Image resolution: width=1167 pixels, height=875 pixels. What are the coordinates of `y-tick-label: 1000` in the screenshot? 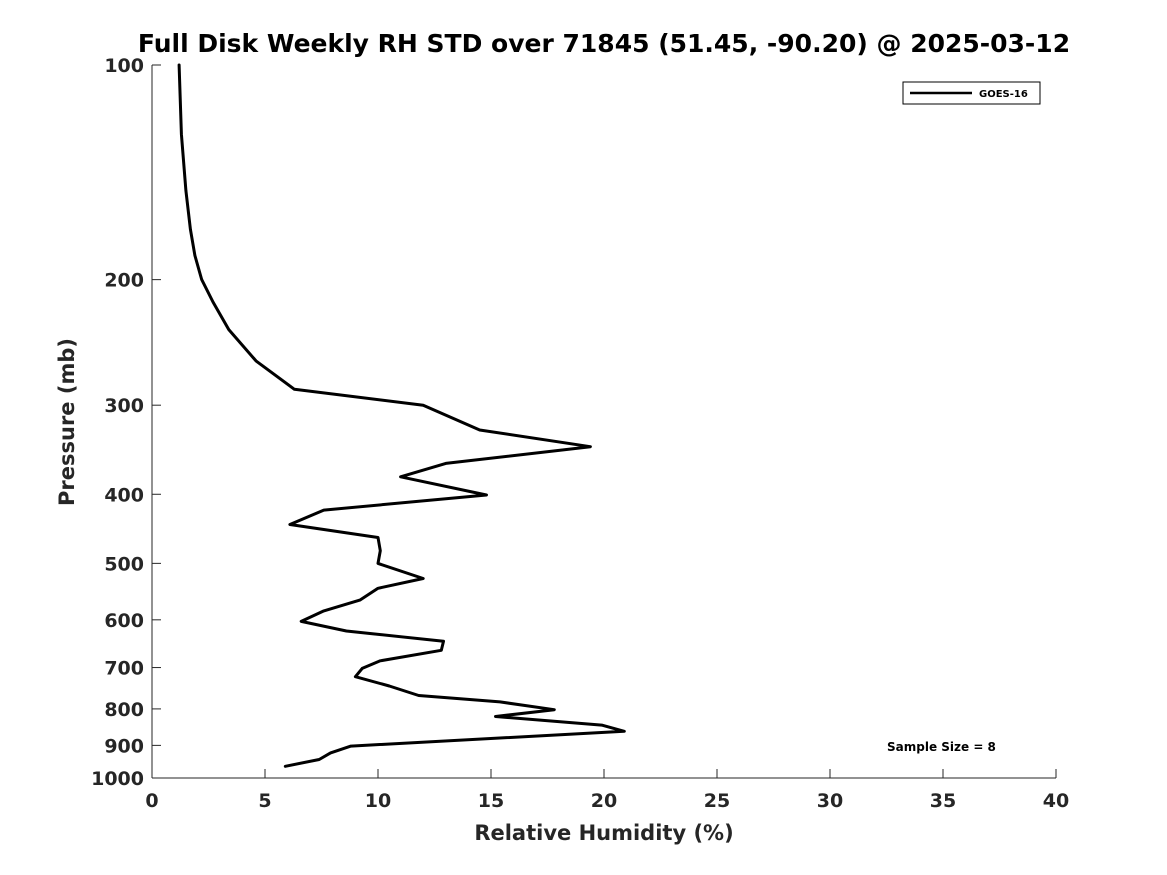 It's located at (117, 779).